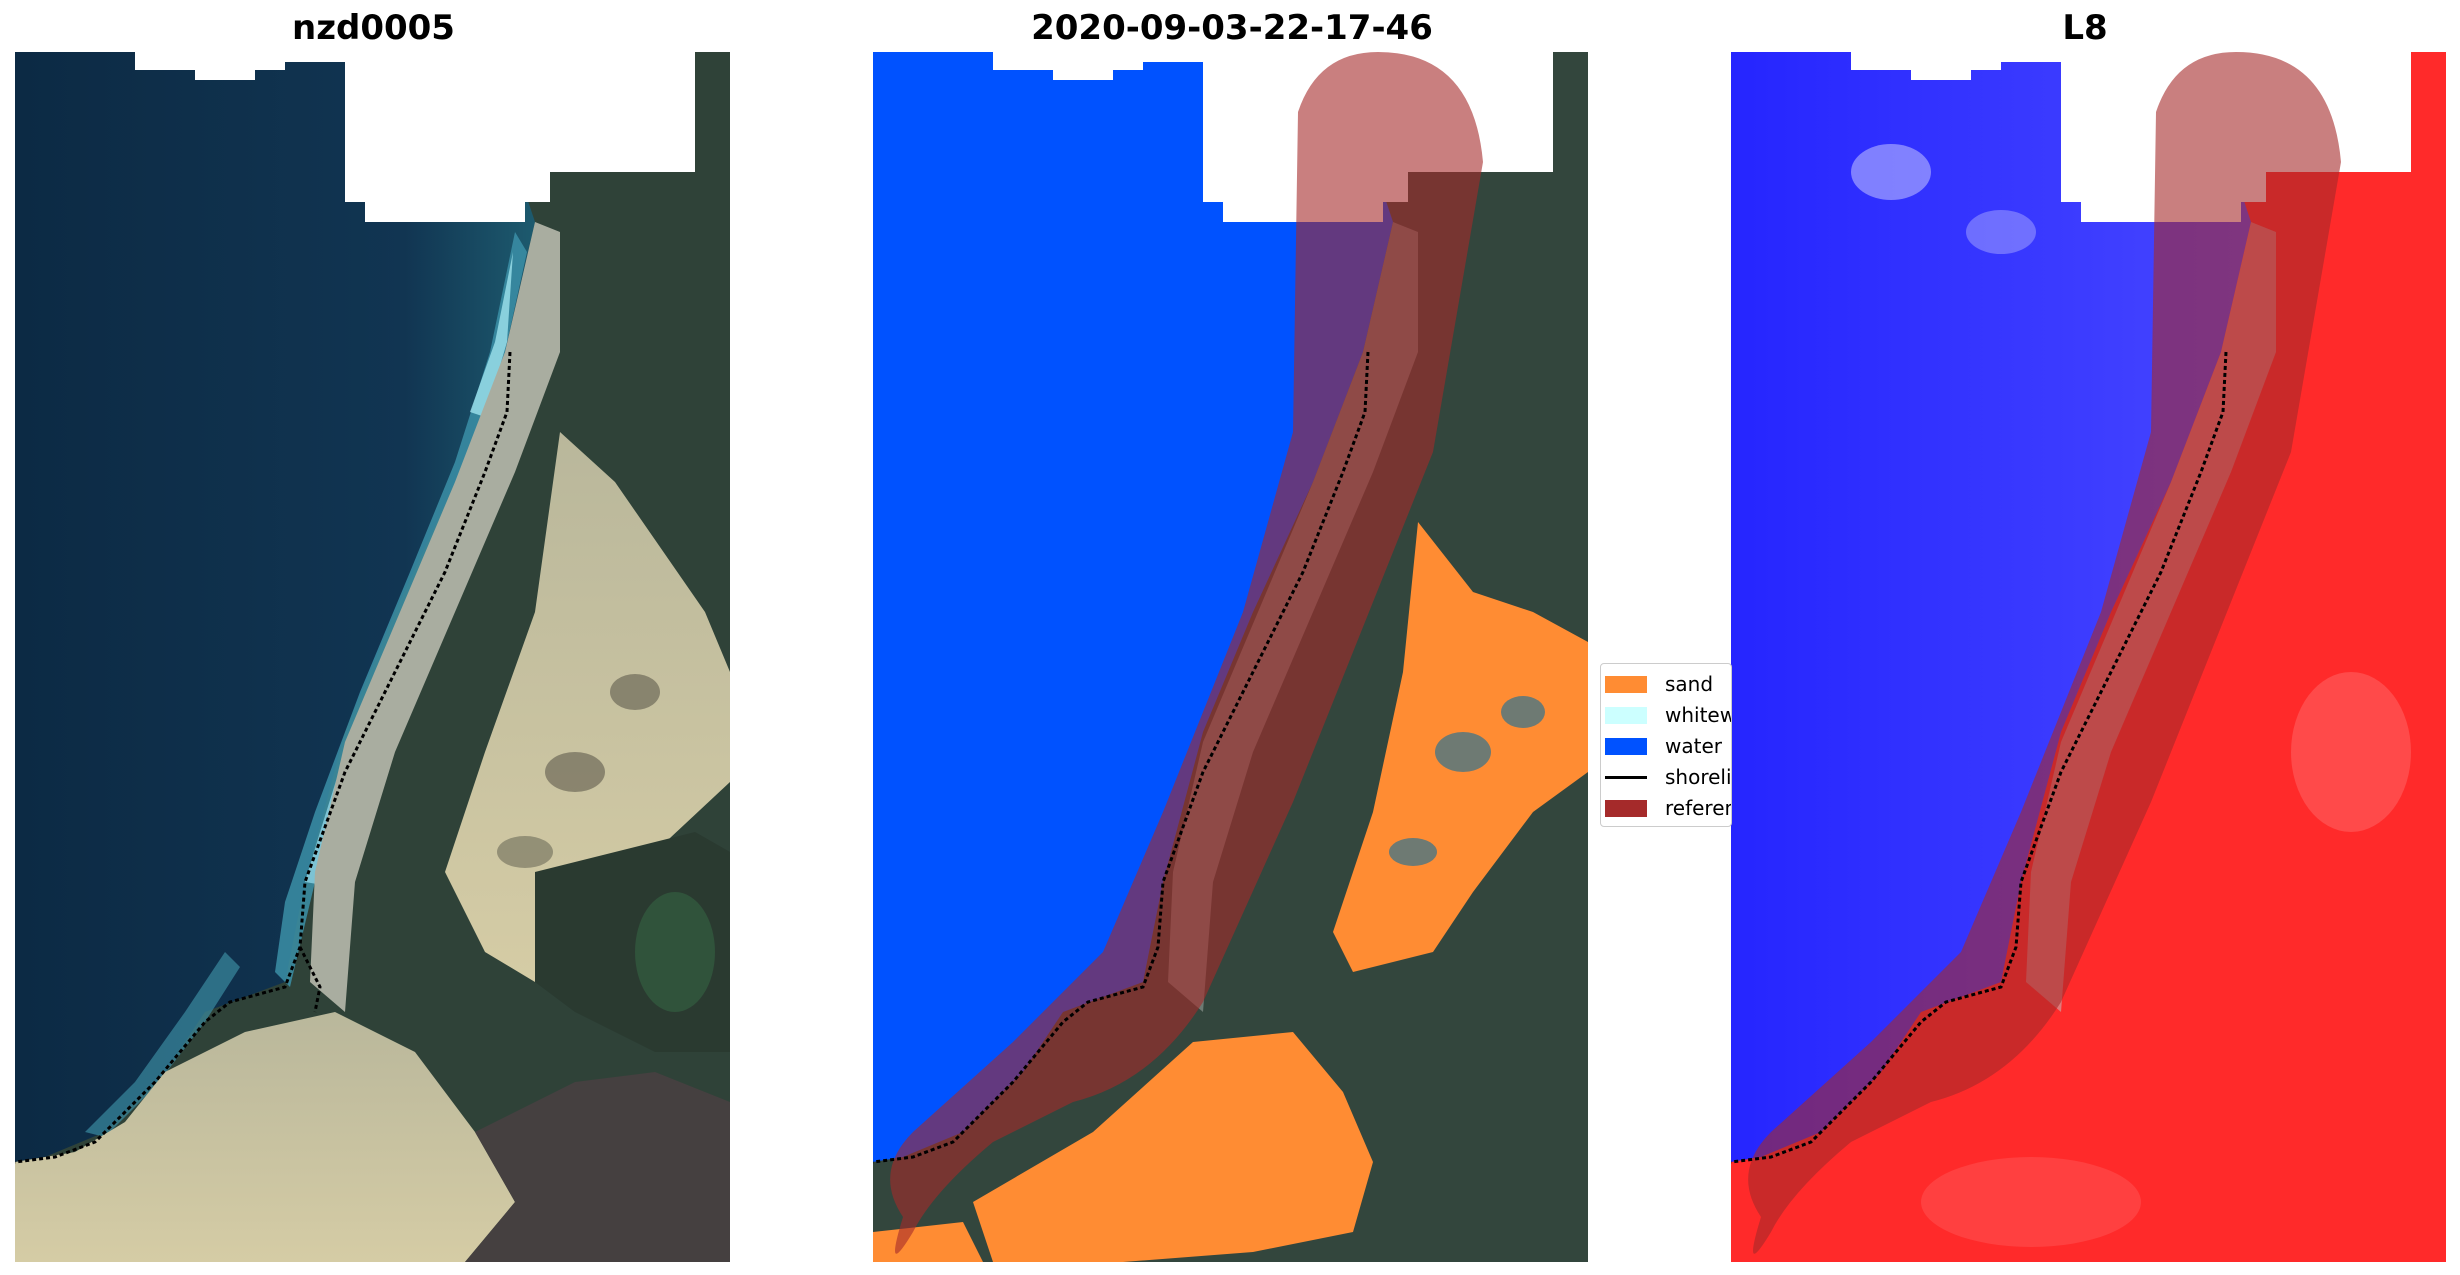 This screenshot has width=2460, height=1275. What do you see at coordinates (1698, 808) in the screenshot?
I see `legend-label-reference-buffer: reference shoreline buffer` at bounding box center [1698, 808].